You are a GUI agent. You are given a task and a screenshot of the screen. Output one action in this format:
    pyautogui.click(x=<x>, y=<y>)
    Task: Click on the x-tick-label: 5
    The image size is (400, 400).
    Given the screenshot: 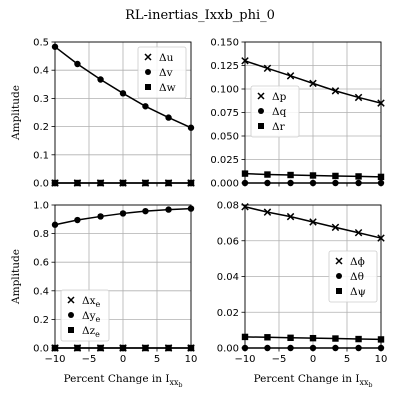 What is the action you would take?
    pyautogui.click(x=157, y=359)
    